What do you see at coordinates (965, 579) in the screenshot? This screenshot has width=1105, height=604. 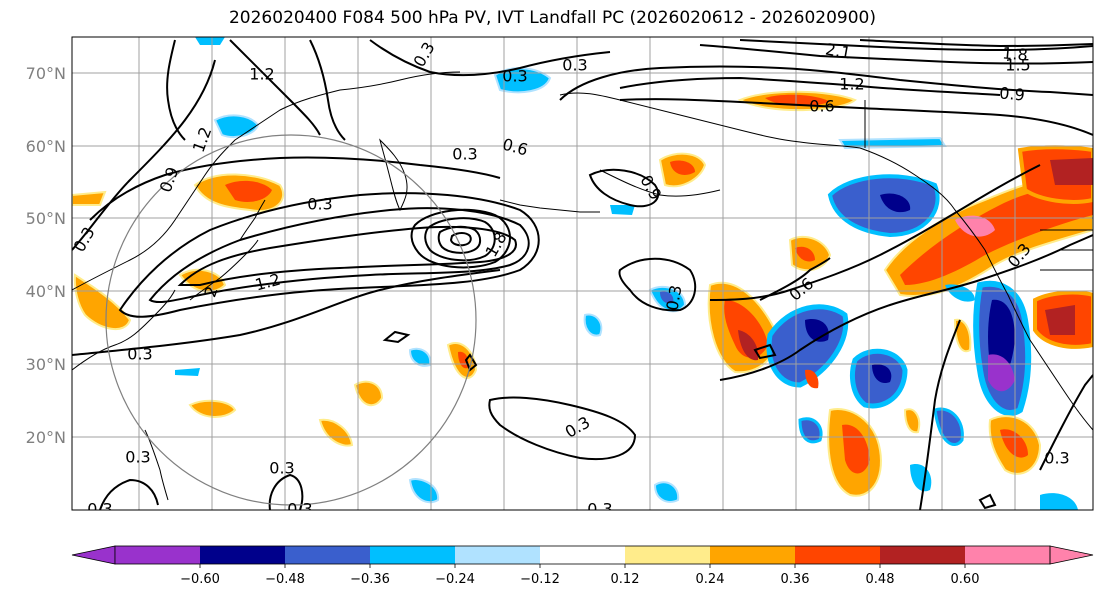 I see `colorbar-tick-label: 0.60` at bounding box center [965, 579].